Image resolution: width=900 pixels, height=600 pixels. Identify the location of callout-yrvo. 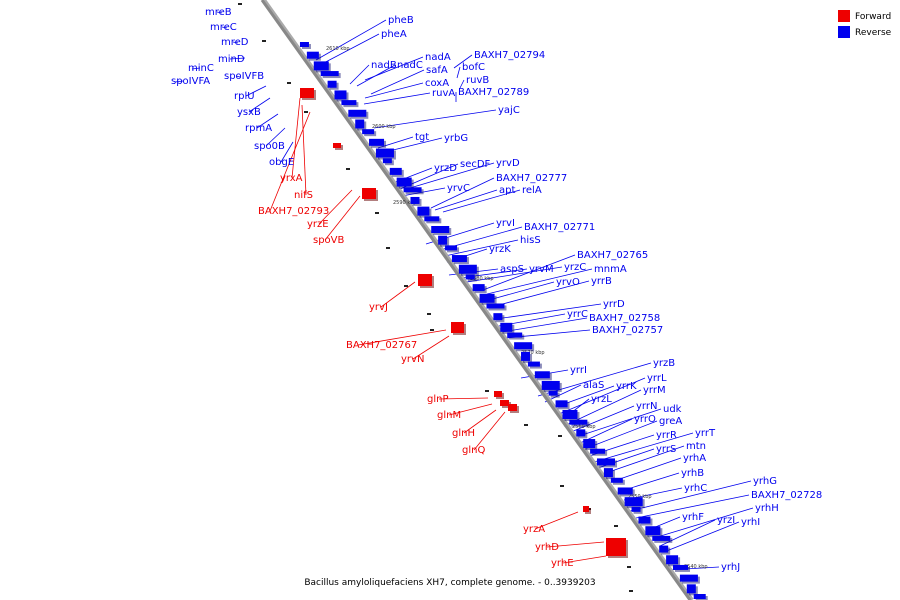
(521, 291).